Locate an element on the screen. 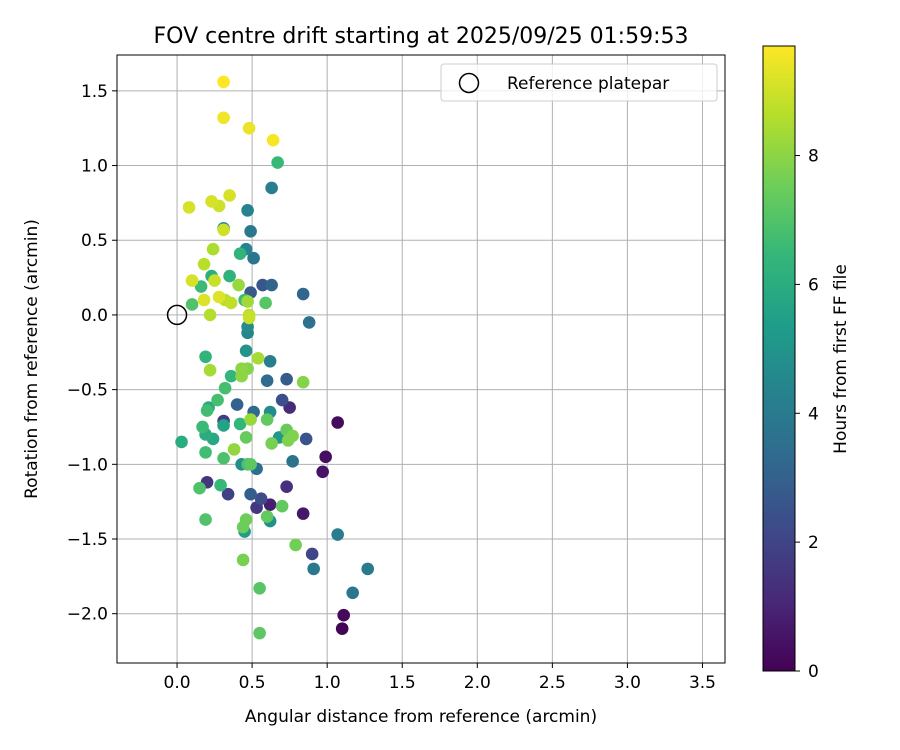 The image size is (900, 750). y-tick-label: −1.0 is located at coordinates (87, 465).